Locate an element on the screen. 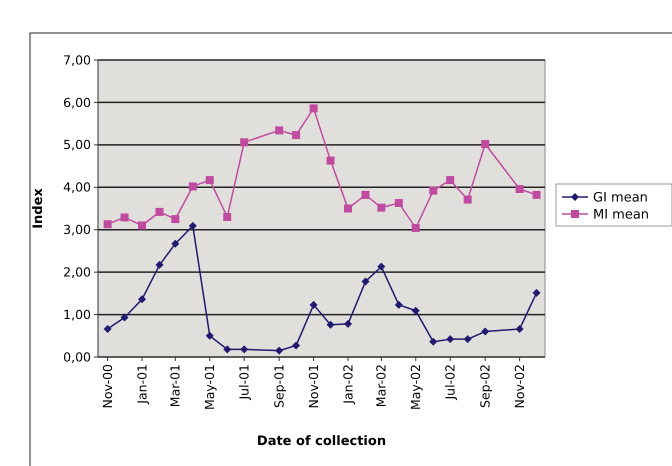 Image resolution: width=672 pixels, height=466 pixels. x-tick-label: May-01 is located at coordinates (210, 387).